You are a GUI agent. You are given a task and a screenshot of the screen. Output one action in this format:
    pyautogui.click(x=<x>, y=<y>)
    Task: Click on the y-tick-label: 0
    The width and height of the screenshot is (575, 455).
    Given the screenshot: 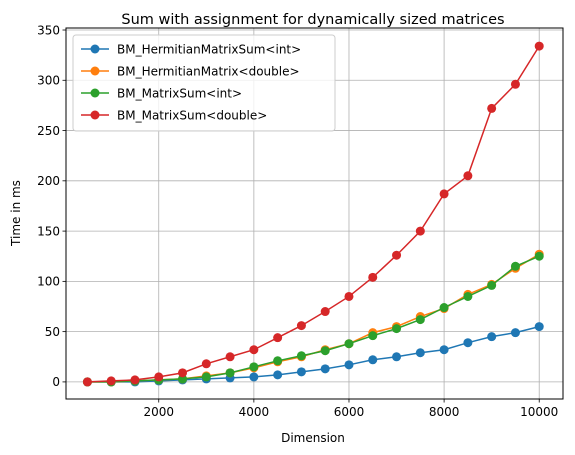 What is the action you would take?
    pyautogui.click(x=56, y=382)
    